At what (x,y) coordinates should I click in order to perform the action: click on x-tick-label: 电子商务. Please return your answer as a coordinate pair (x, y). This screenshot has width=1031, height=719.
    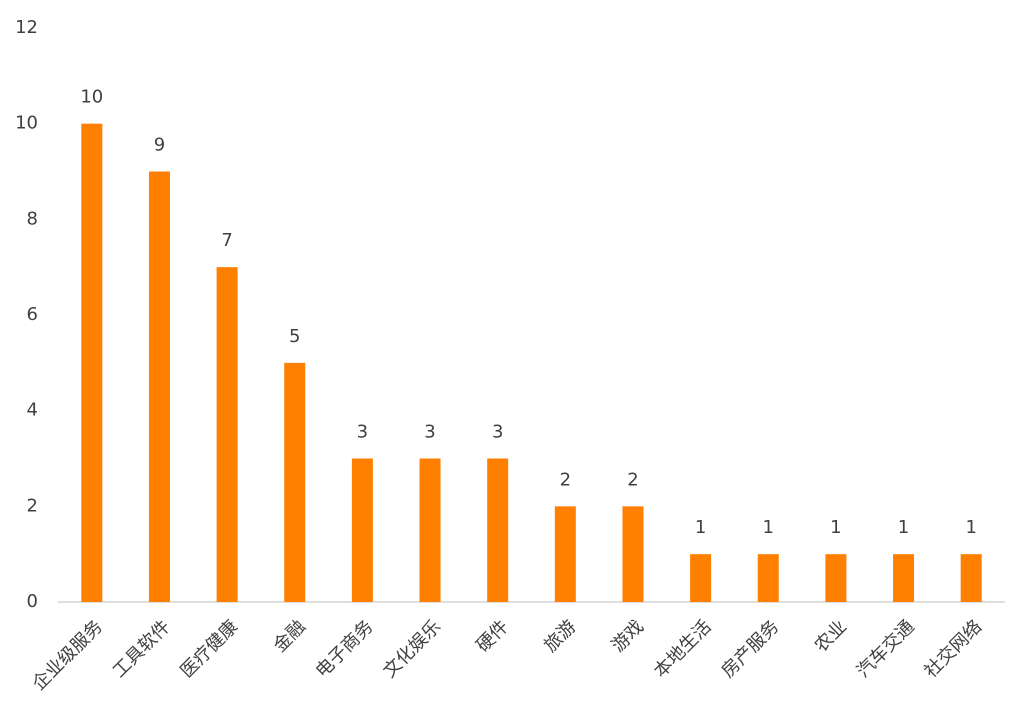
    Looking at the image, I should click on (345, 649).